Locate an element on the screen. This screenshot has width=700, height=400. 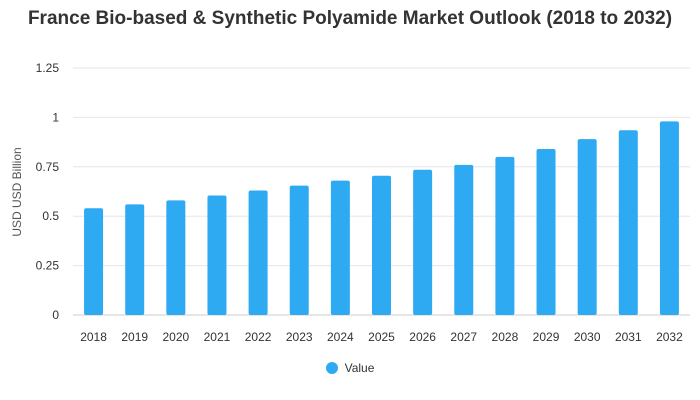
bar-2026 is located at coordinates (423, 242).